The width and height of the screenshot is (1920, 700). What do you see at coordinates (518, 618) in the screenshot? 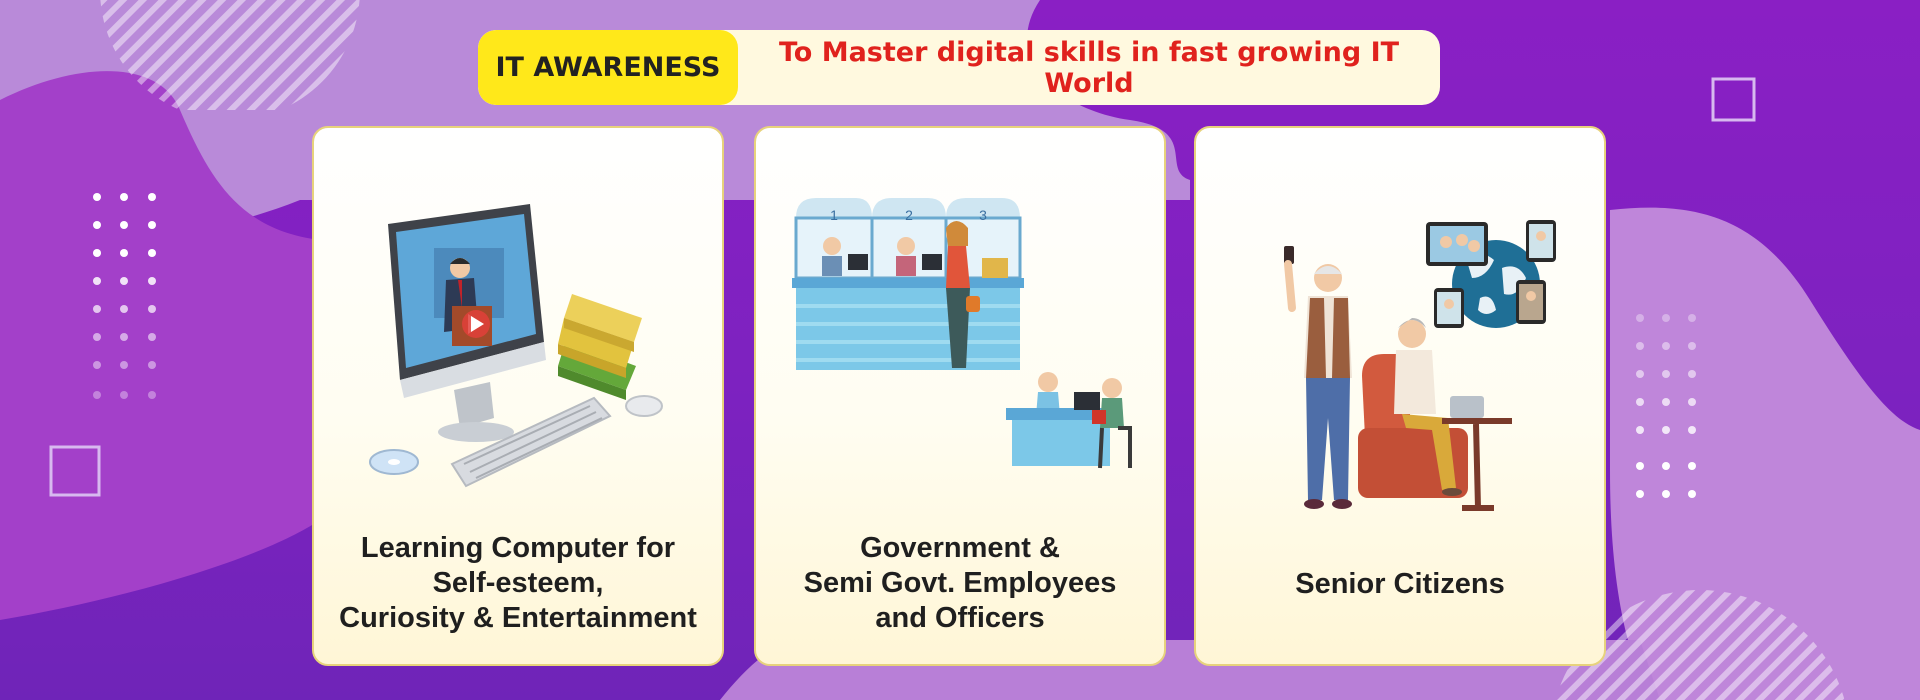
I see `caption-line: Curiosity & Entertainment` at bounding box center [518, 618].